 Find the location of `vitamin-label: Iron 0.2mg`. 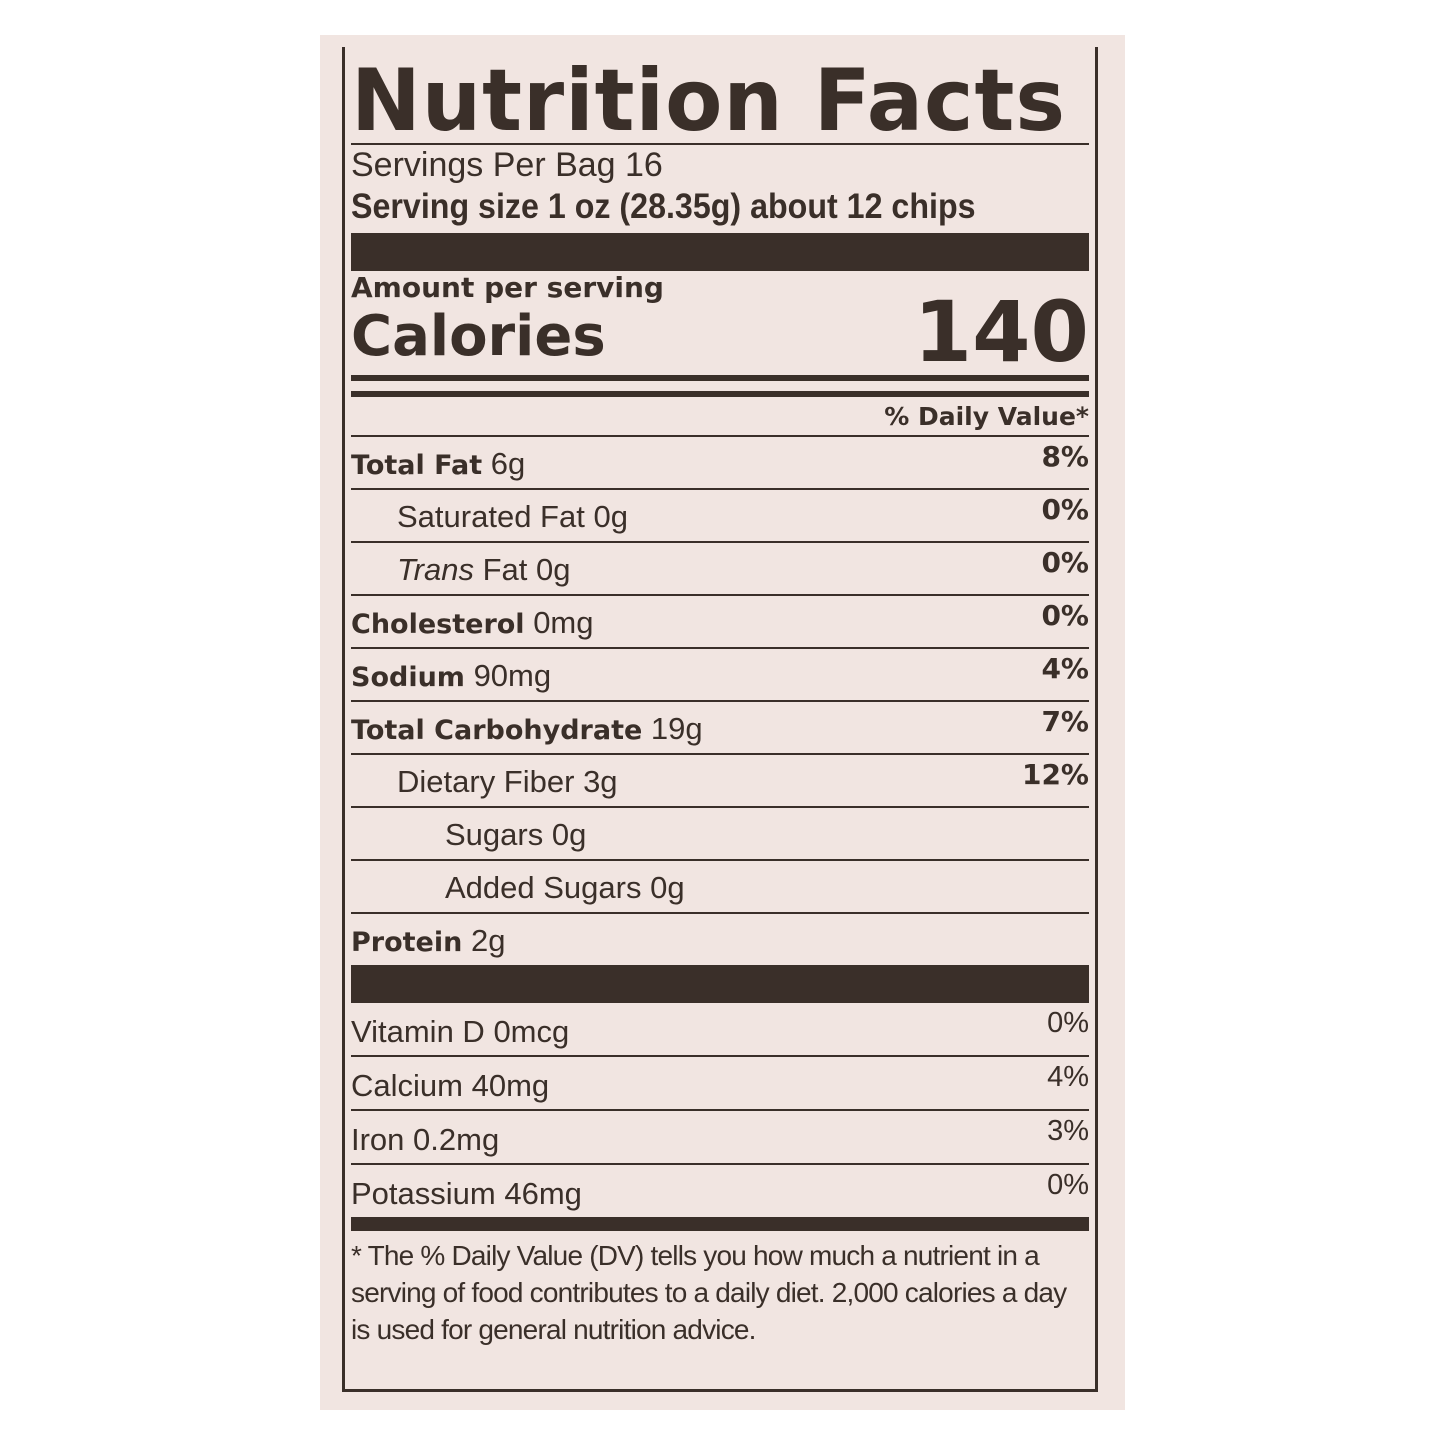

vitamin-label: Iron 0.2mg is located at coordinates (425, 1137).